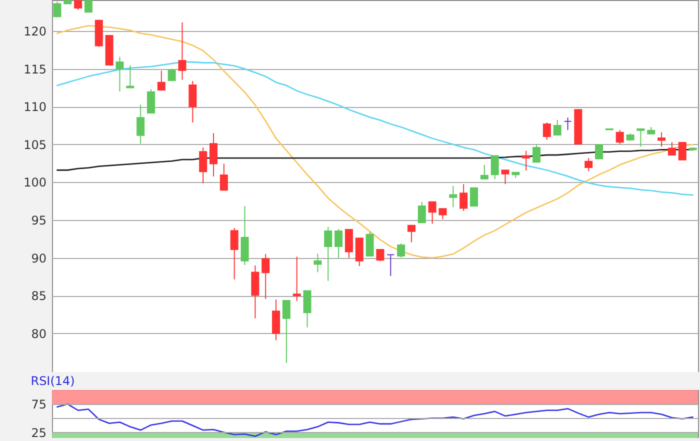  What do you see at coordinates (38, 296) in the screenshot?
I see `y-tick-label: 85` at bounding box center [38, 296].